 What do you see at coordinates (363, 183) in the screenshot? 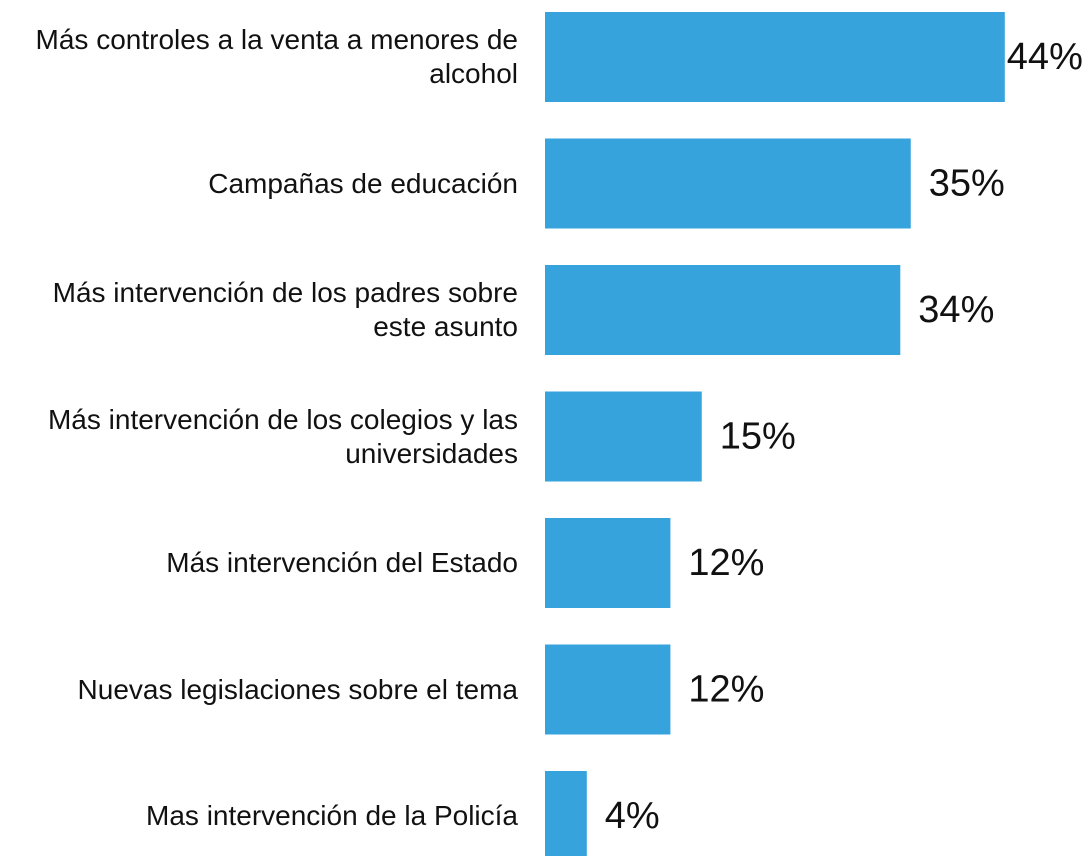
I see `category-label: Campañas de educación` at bounding box center [363, 183].